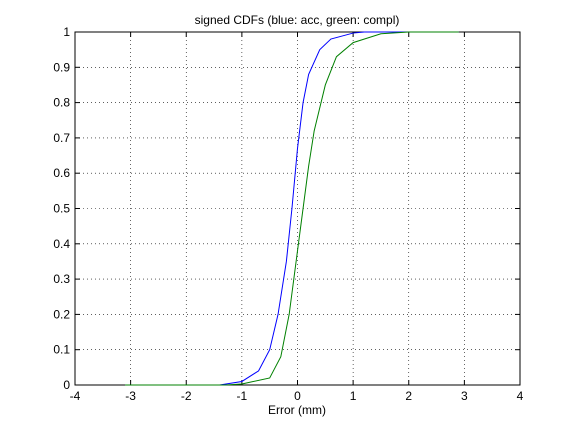  What do you see at coordinates (242, 396) in the screenshot?
I see `x-tick-label: -1` at bounding box center [242, 396].